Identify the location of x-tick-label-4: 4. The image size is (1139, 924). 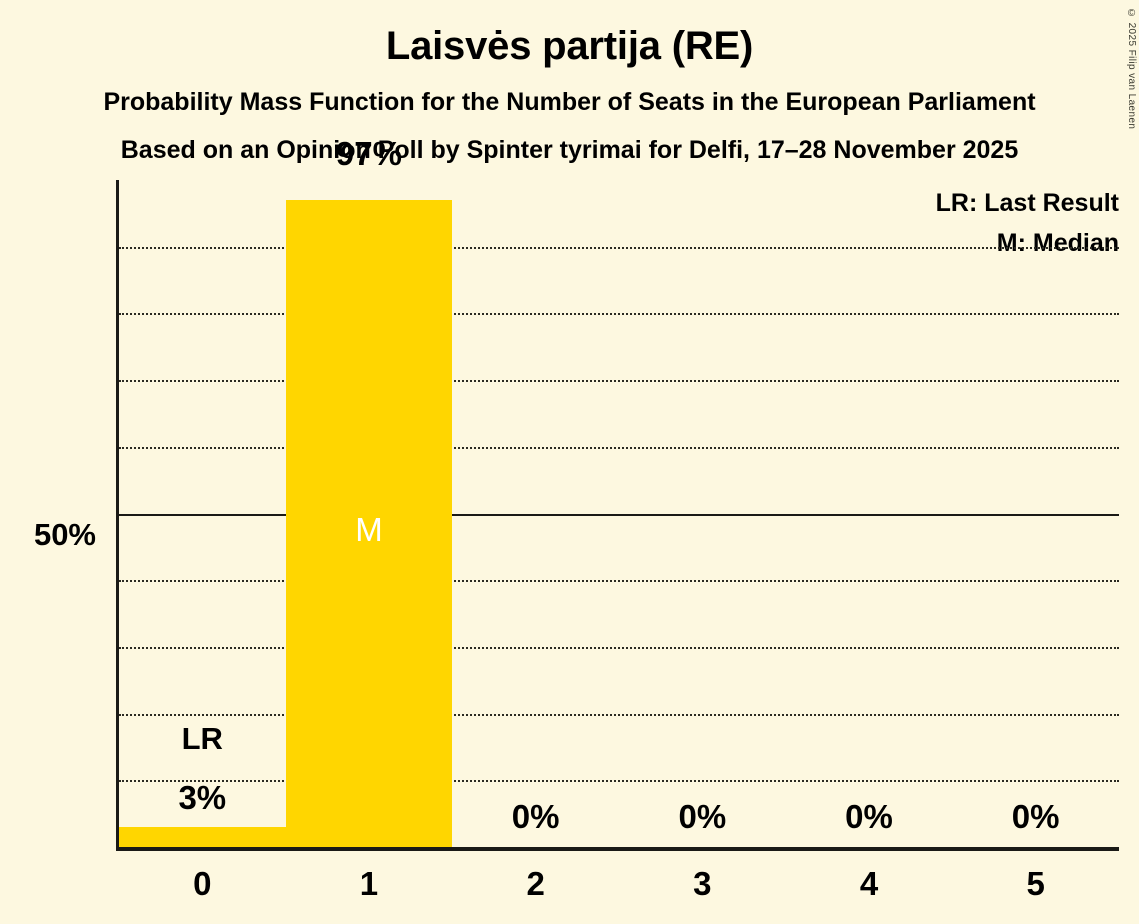
(869, 883).